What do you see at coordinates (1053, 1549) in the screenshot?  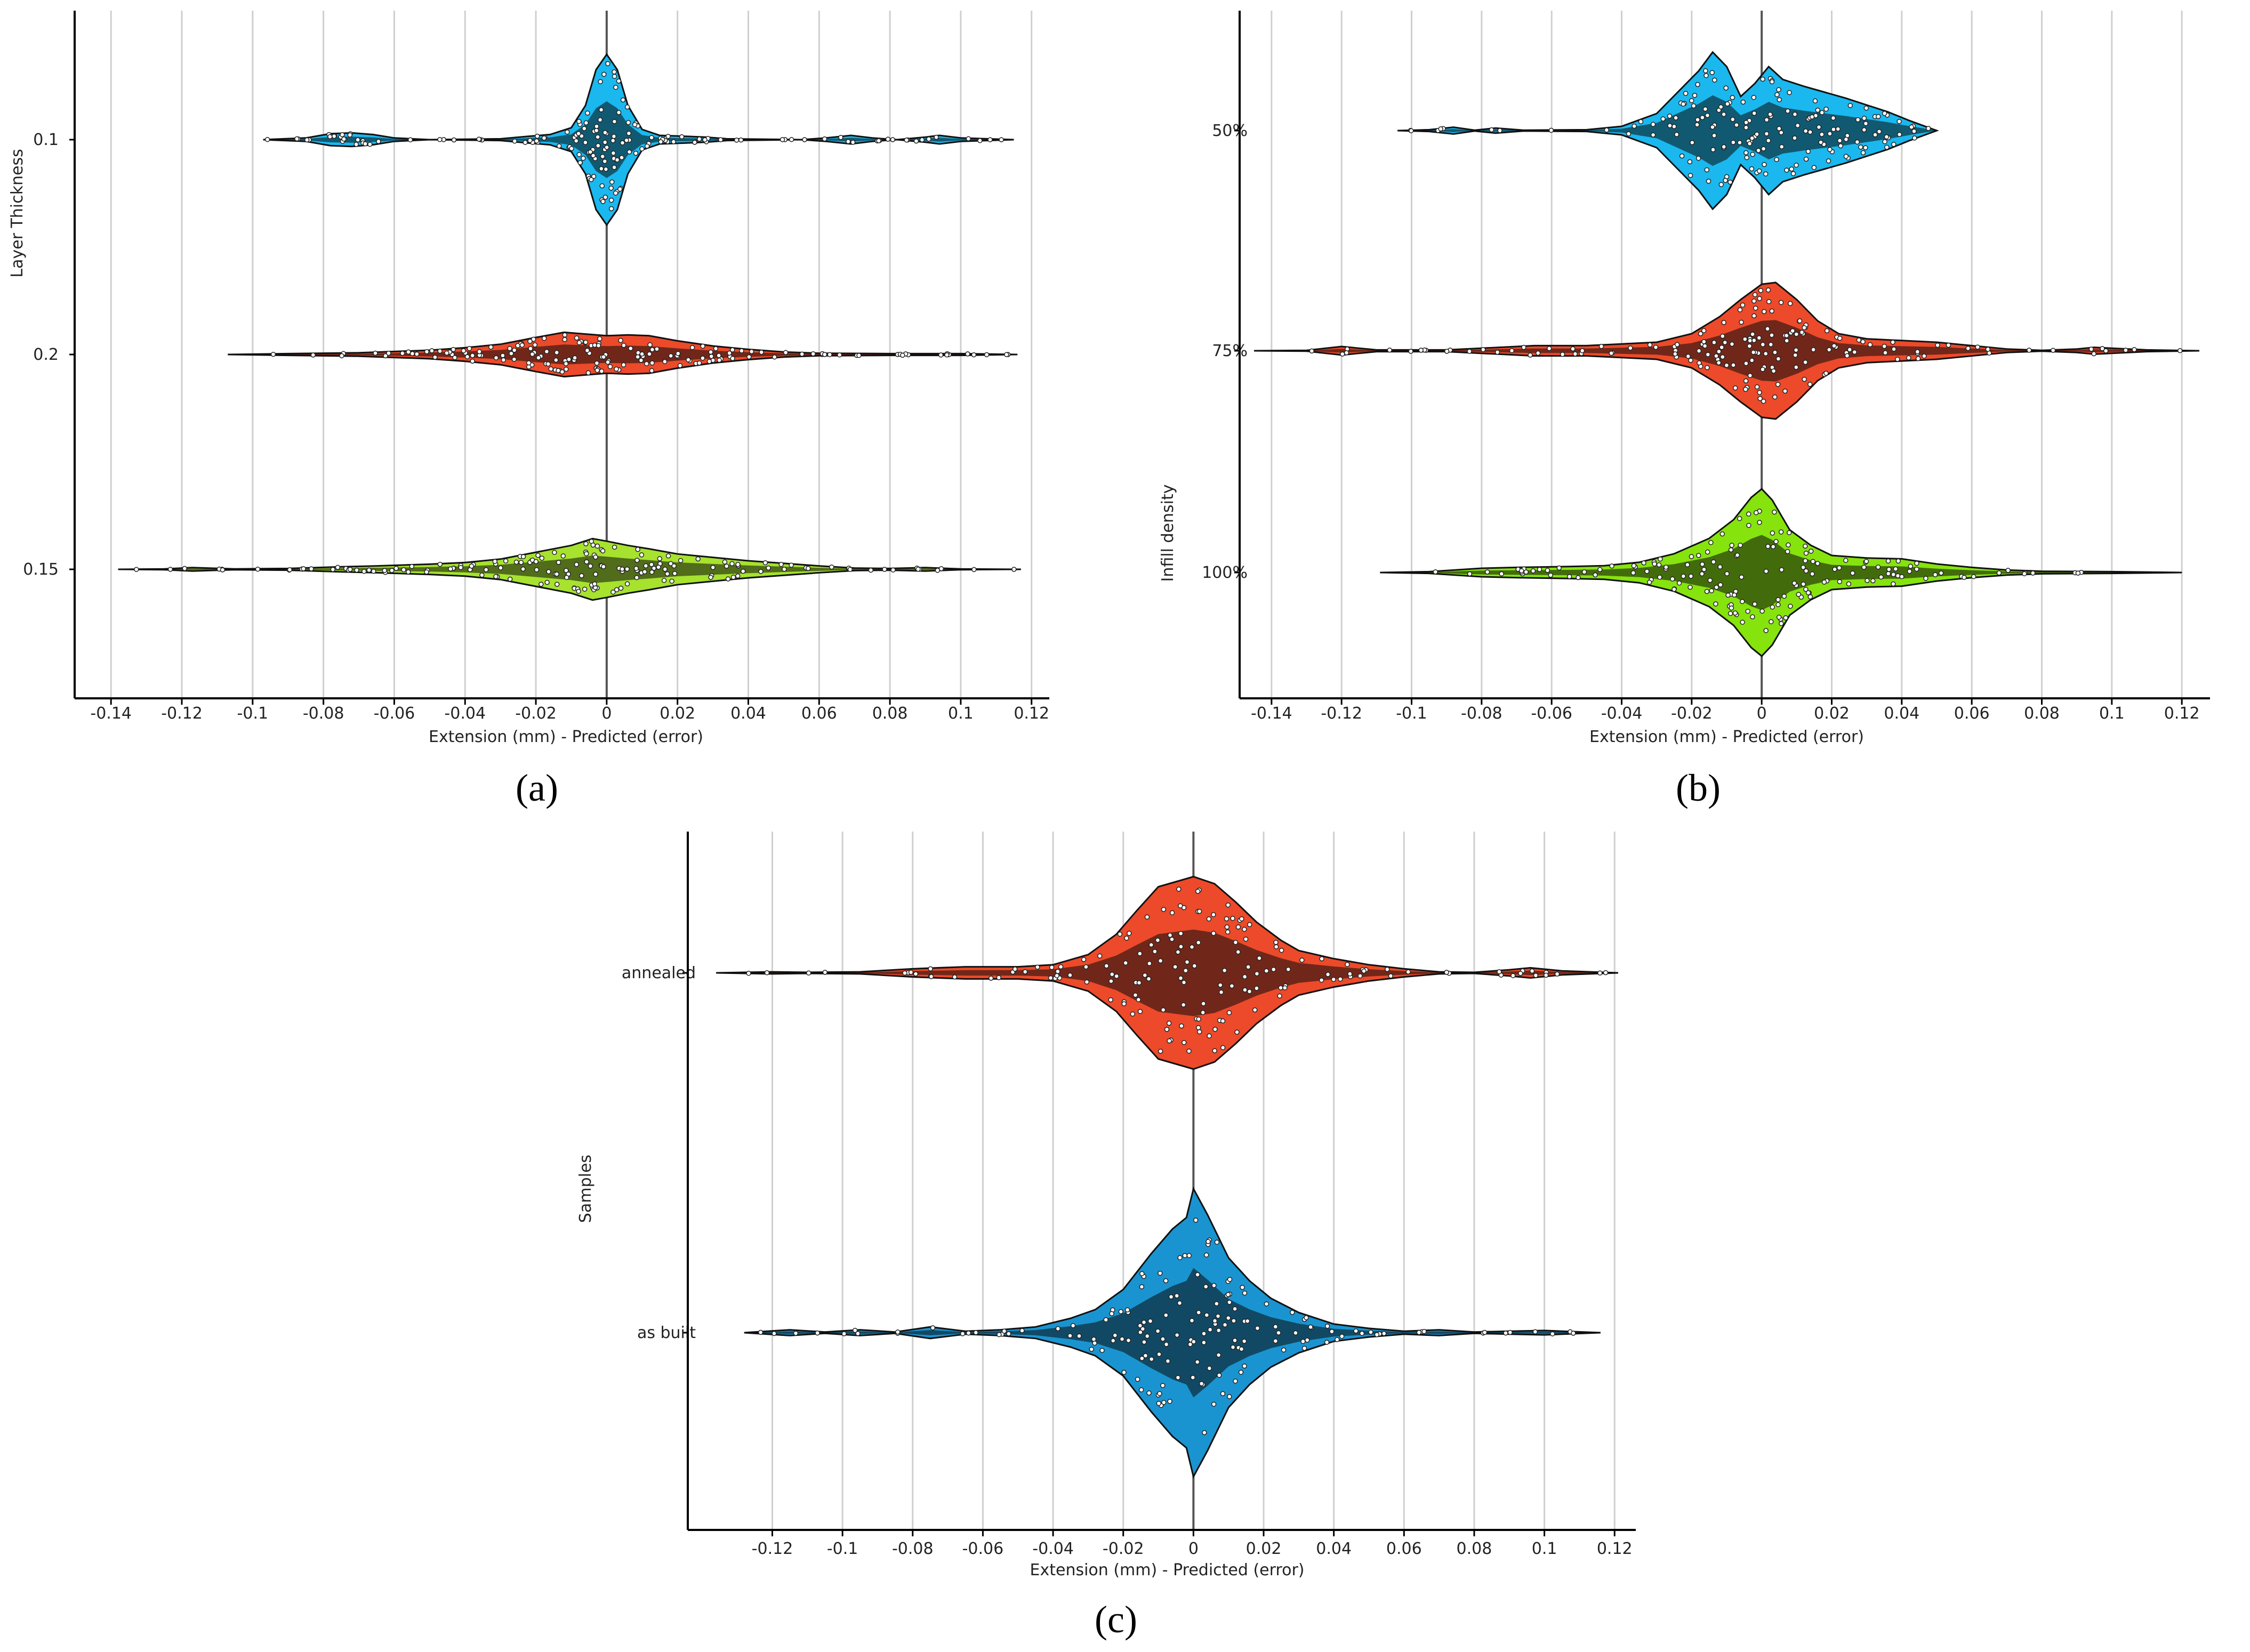 I see `x-tick-label: -0.04` at bounding box center [1053, 1549].